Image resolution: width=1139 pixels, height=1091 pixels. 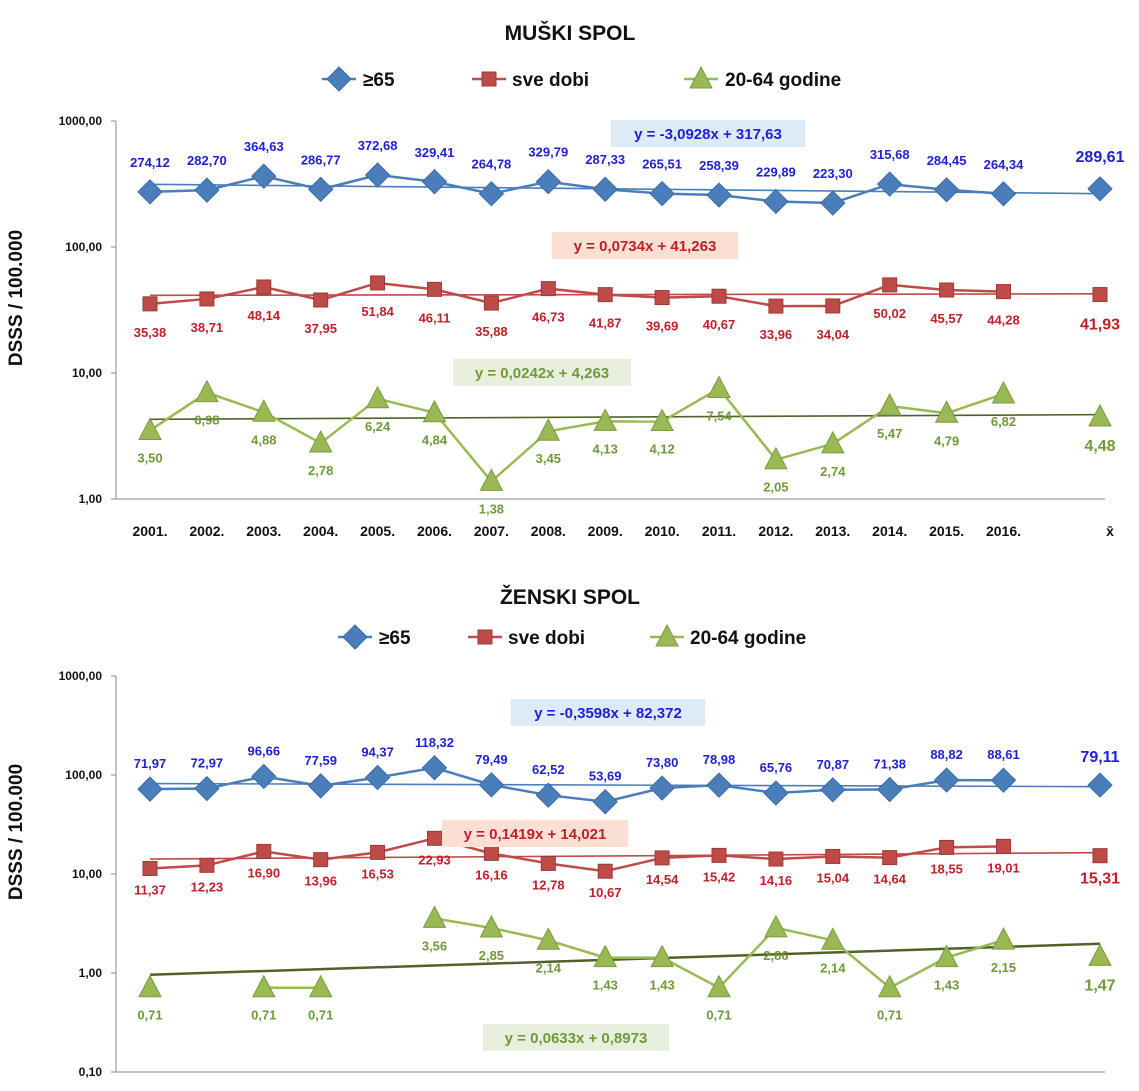 I want to click on data-label: 16,53, so click(x=377, y=873).